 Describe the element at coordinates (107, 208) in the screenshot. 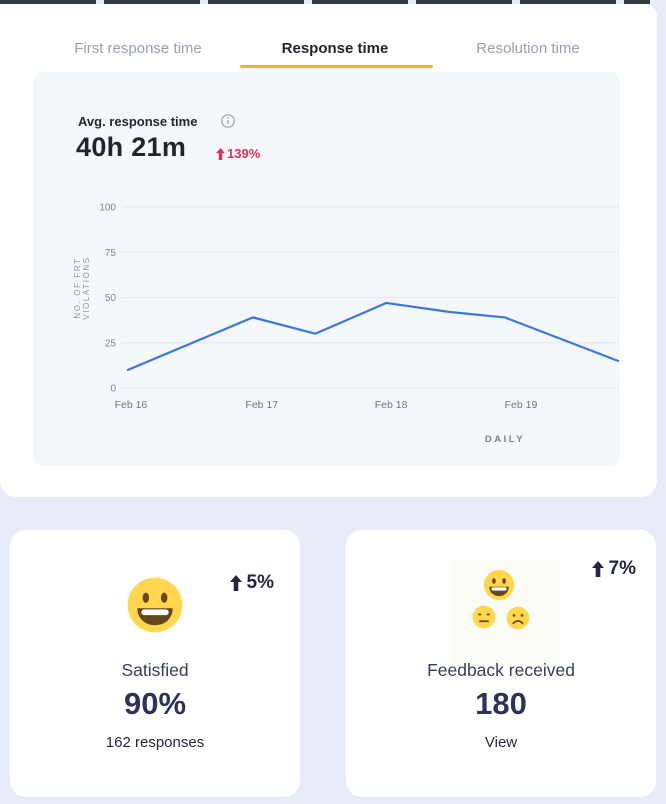

I see `y-tick-label: 100` at that location.